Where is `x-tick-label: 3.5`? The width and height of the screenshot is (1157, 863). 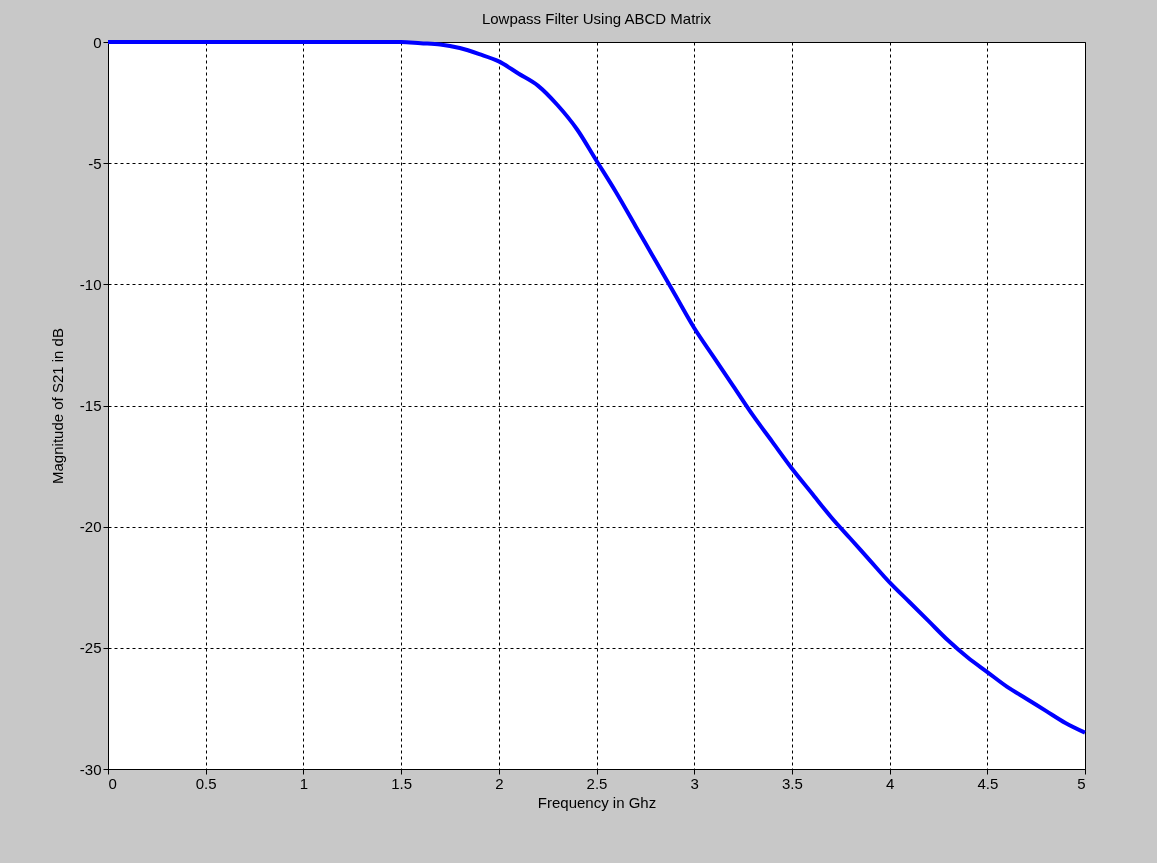 x-tick-label: 3.5 is located at coordinates (792, 783).